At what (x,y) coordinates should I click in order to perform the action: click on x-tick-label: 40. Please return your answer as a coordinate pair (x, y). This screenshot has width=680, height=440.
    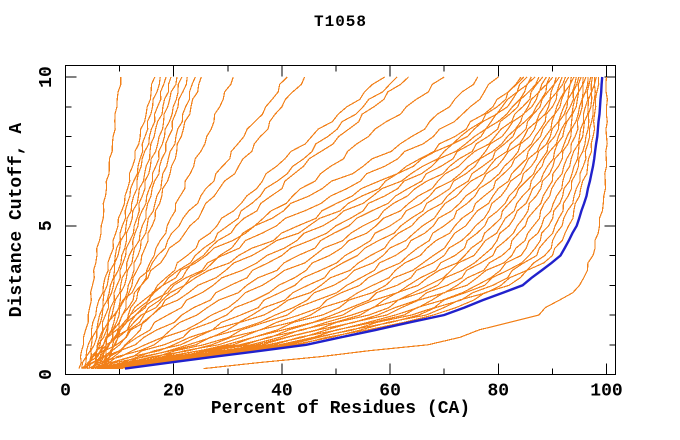
    Looking at the image, I should click on (282, 392).